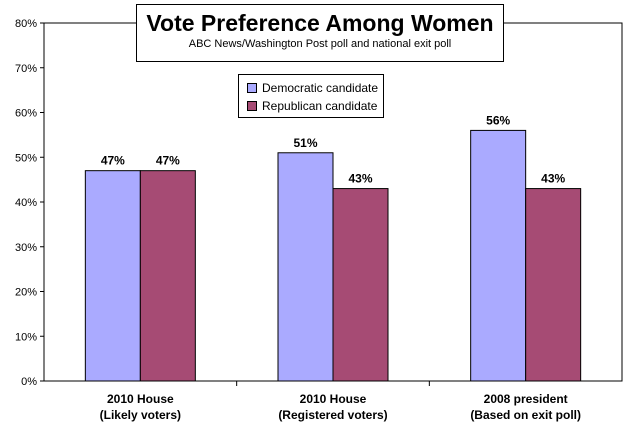 The image size is (633, 435). Describe the element at coordinates (140, 415) in the screenshot. I see `x-category-label: (Likely voters)` at that location.